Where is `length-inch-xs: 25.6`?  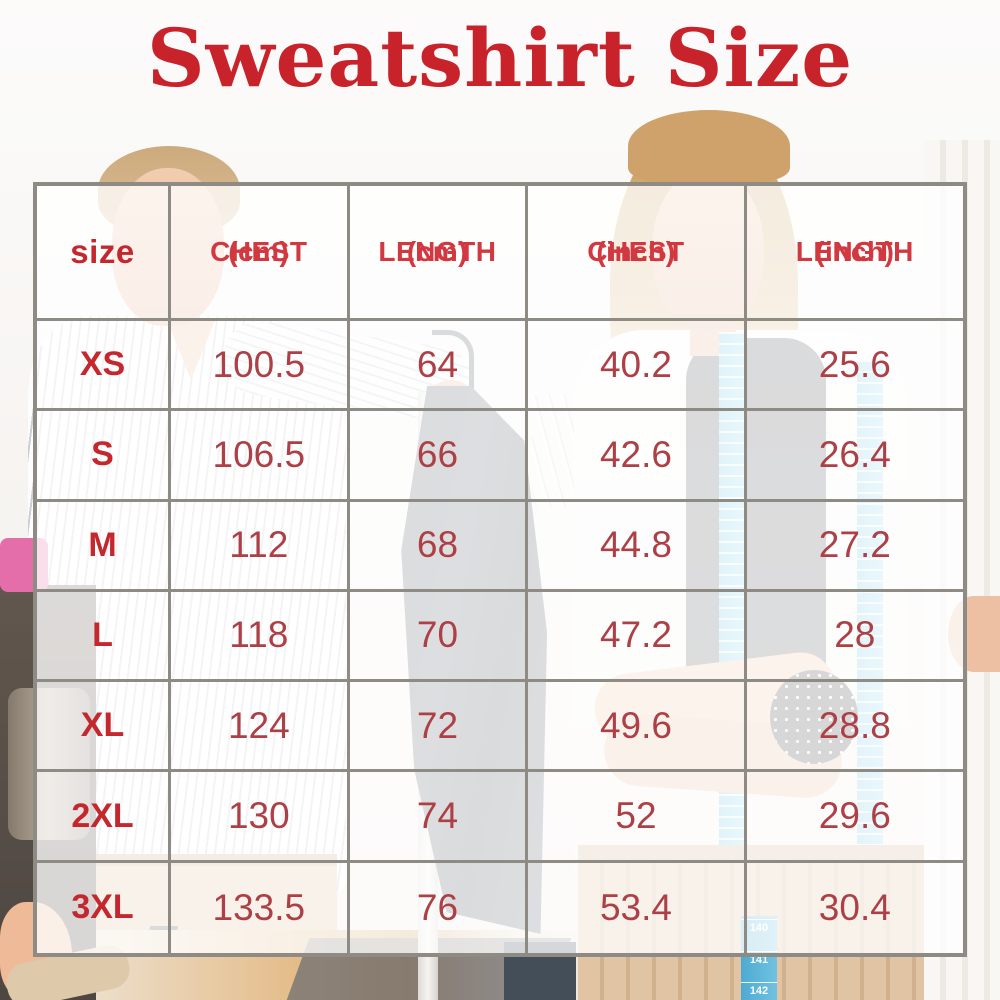
length-inch-xs: 25.6 is located at coordinates (854, 366).